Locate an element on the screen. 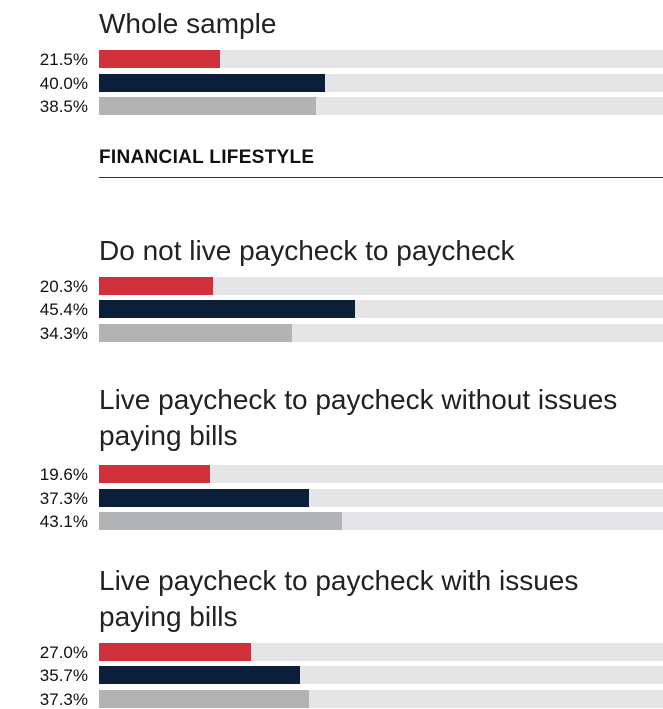 The height and width of the screenshot is (709, 663). data-label: 19.6% is located at coordinates (63, 474).